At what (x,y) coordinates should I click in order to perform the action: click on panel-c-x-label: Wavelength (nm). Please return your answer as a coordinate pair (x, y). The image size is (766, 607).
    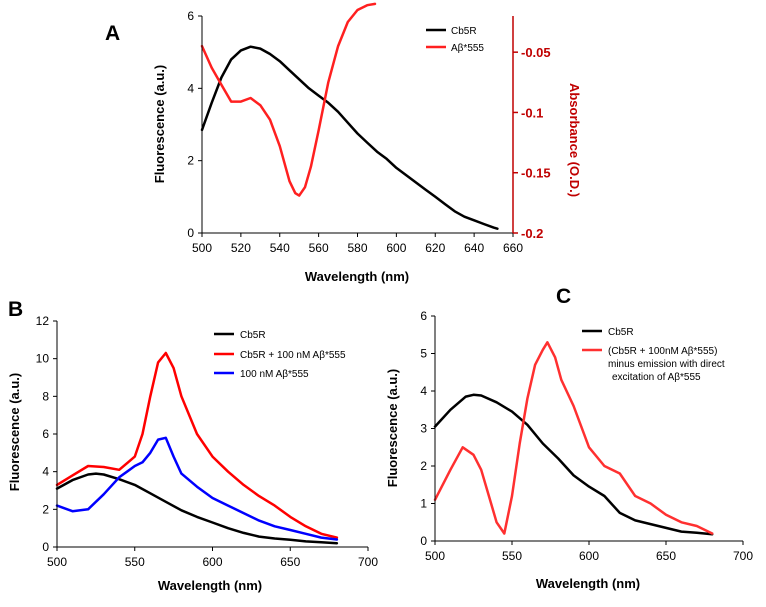
    Looking at the image, I should click on (588, 583).